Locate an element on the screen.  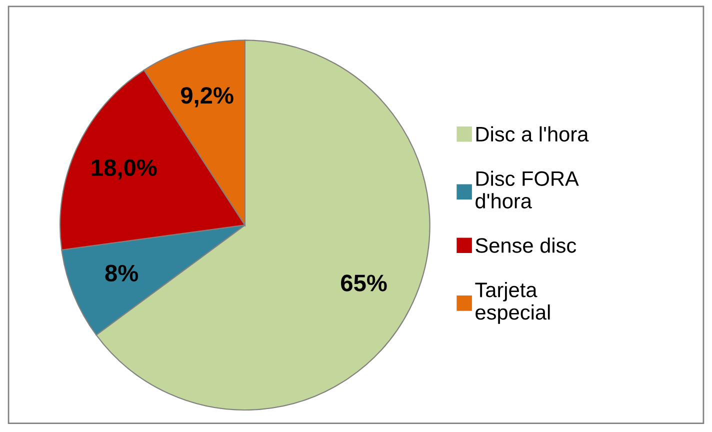
legend-label: Disc FORA d'hora is located at coordinates (527, 189).